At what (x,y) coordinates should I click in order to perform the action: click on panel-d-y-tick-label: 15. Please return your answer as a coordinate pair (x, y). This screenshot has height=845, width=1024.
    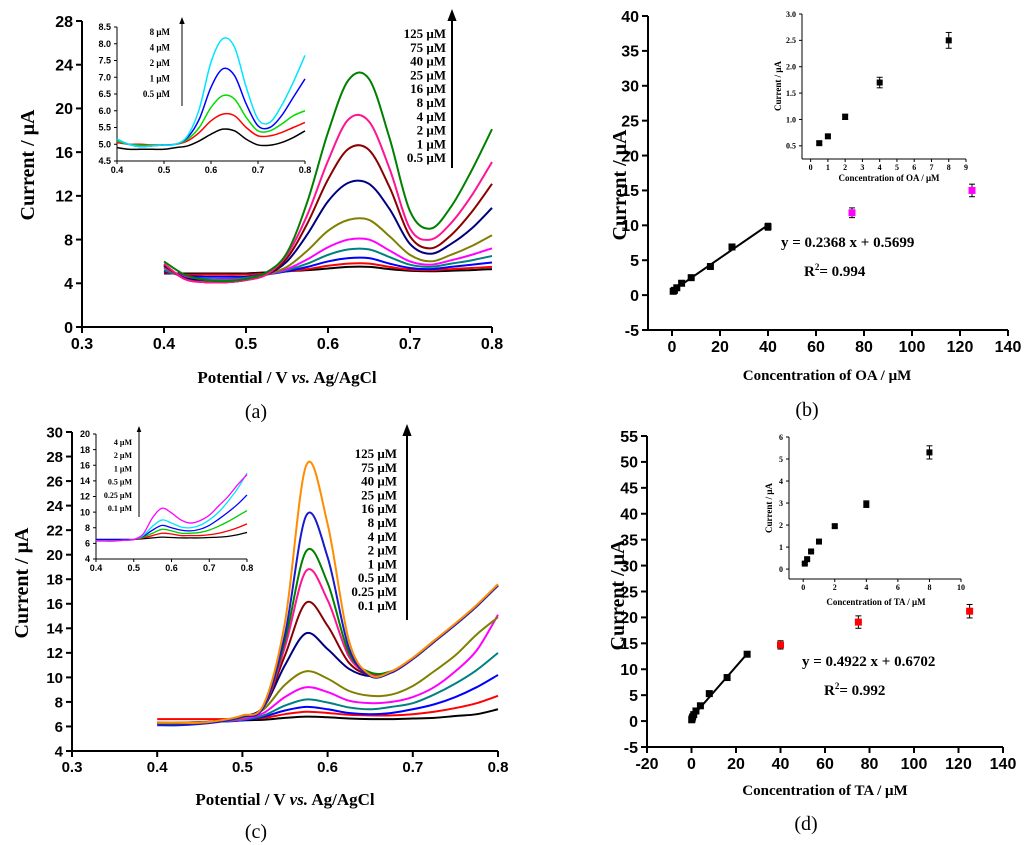
    Looking at the image, I should click on (629, 644).